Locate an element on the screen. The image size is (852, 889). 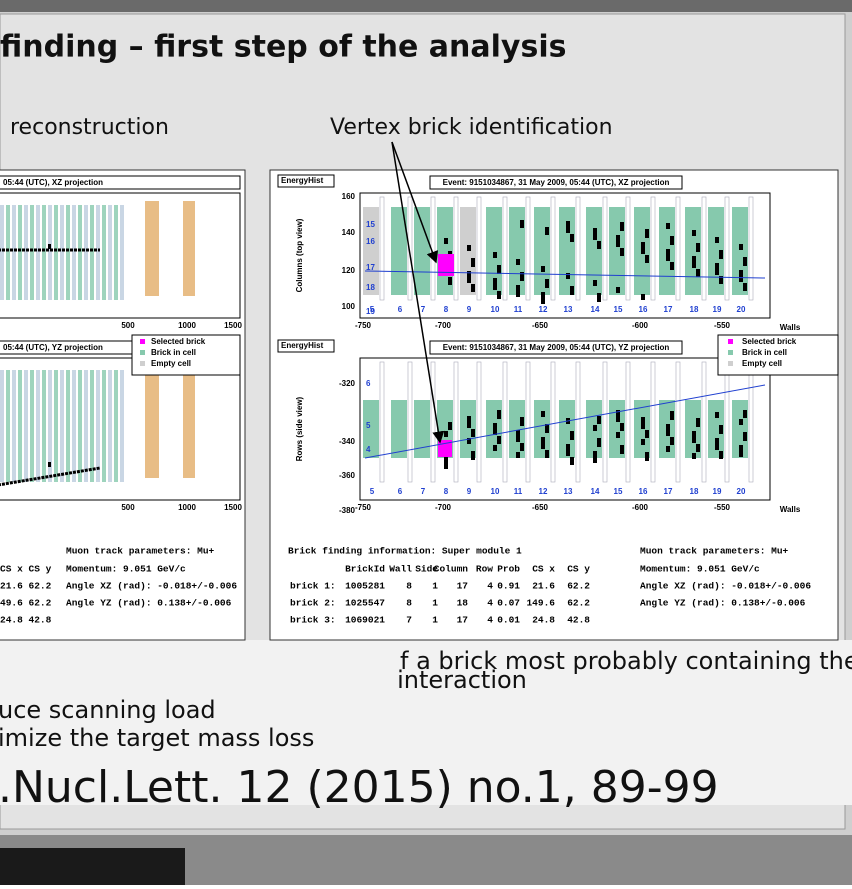
title-box is located at coordinates (556, 182).